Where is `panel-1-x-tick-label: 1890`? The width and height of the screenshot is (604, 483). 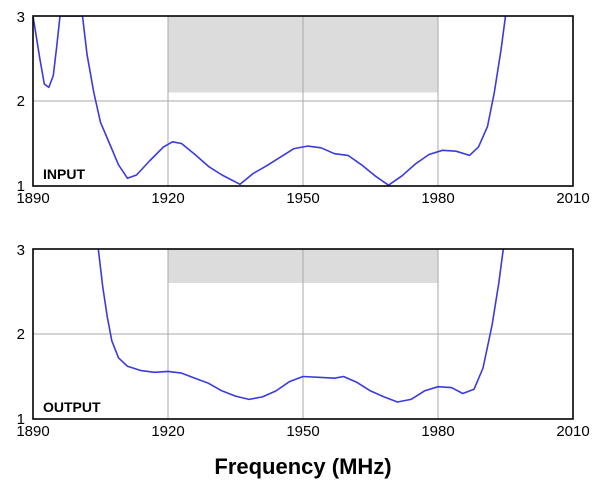 panel-1-x-tick-label: 1890 is located at coordinates (32, 198).